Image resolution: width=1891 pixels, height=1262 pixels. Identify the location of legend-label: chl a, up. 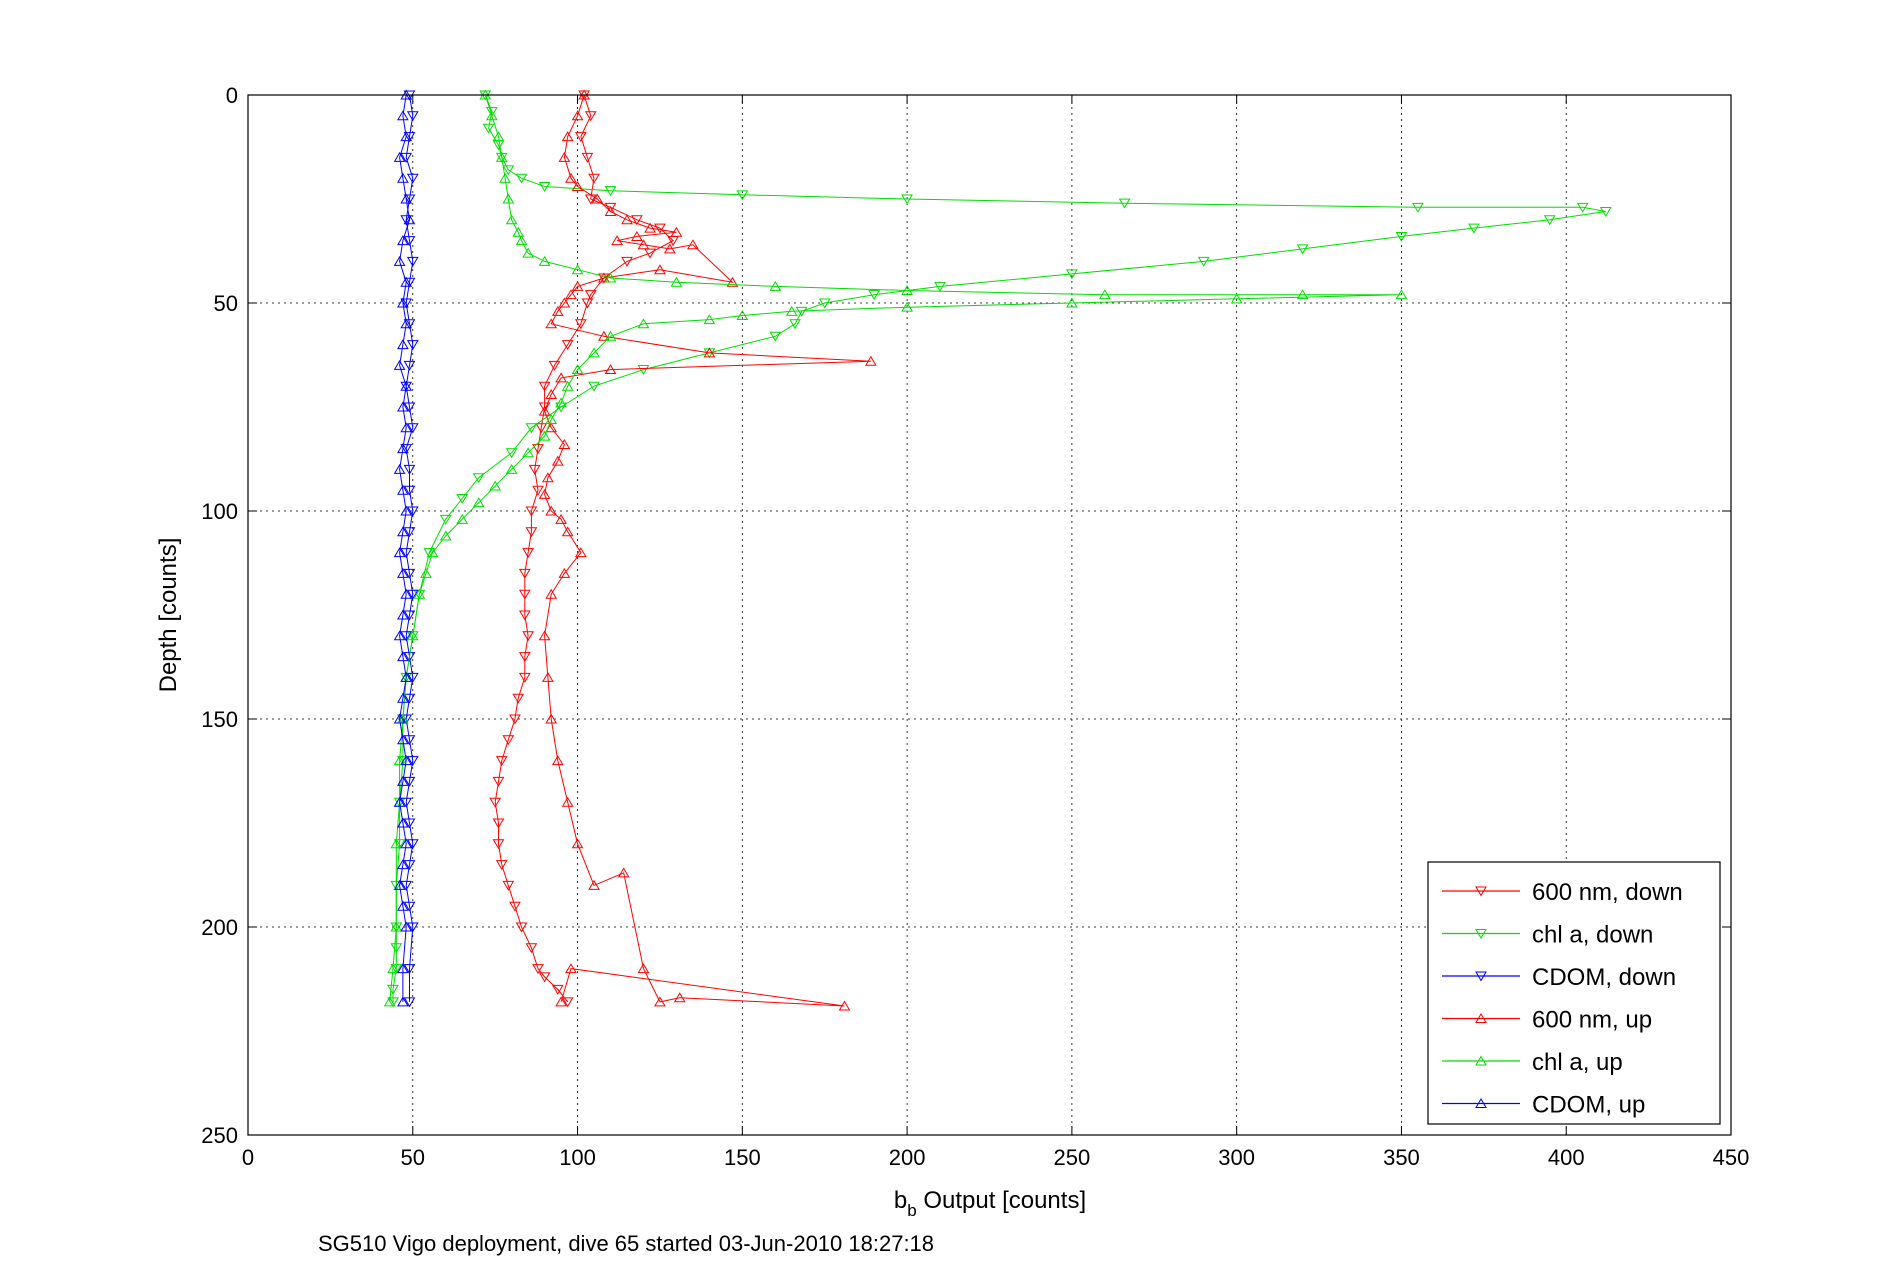
(1577, 1062).